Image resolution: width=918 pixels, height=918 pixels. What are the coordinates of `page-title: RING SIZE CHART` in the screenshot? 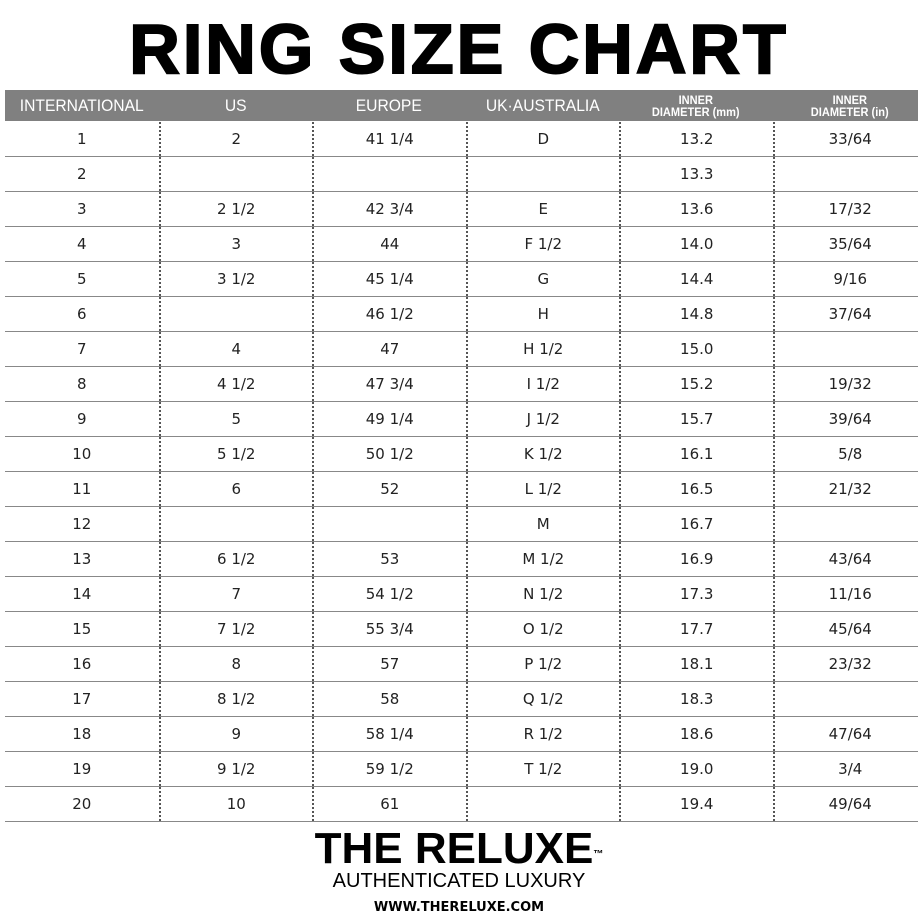 It's located at (458, 49).